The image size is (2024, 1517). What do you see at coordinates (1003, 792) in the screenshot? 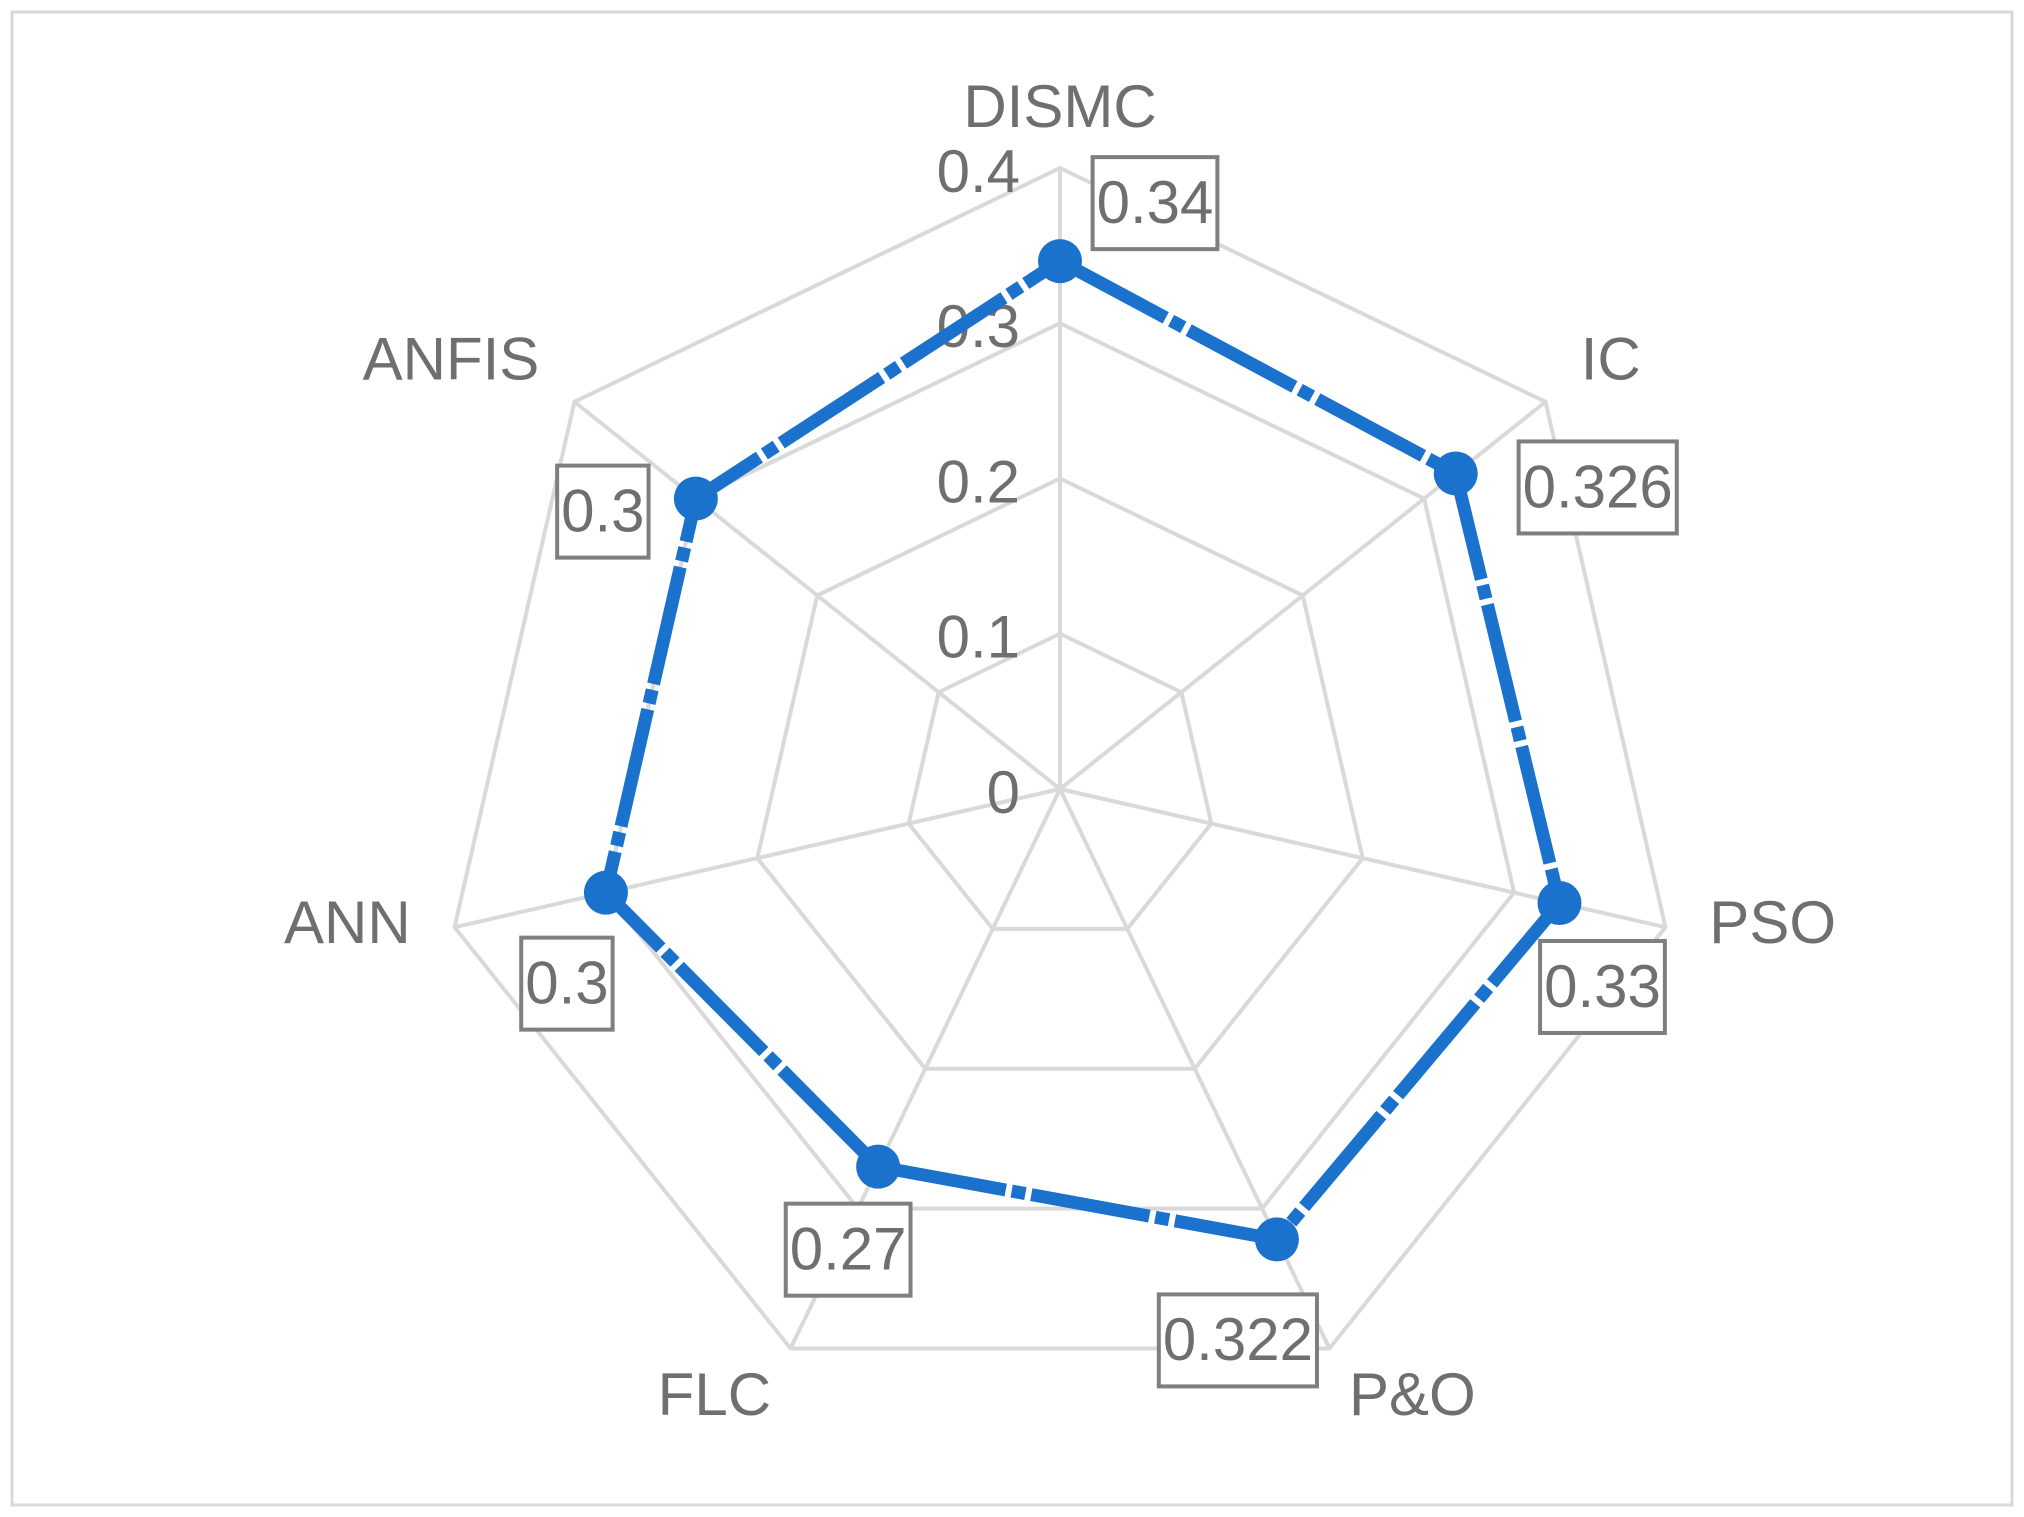
I see `r-tick-label: 0` at bounding box center [1003, 792].